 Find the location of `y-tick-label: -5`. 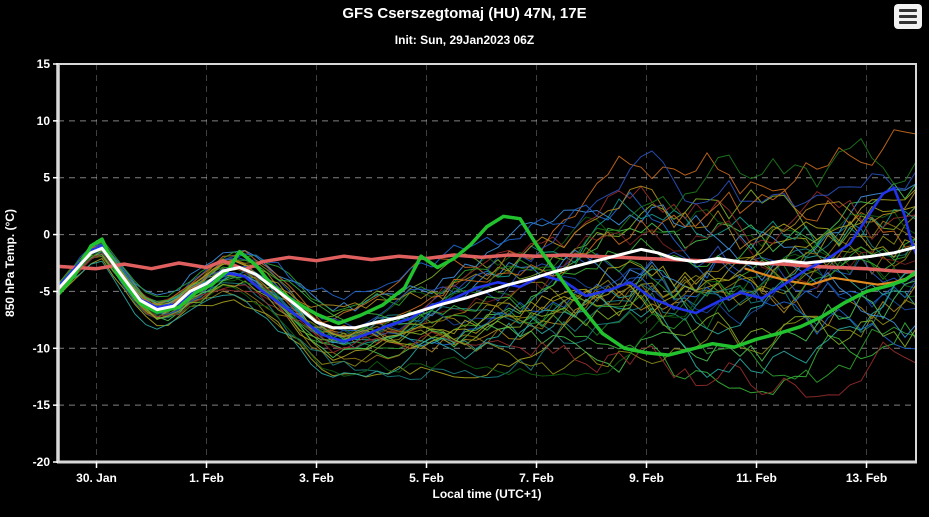

y-tick-label: -5 is located at coordinates (44, 291).